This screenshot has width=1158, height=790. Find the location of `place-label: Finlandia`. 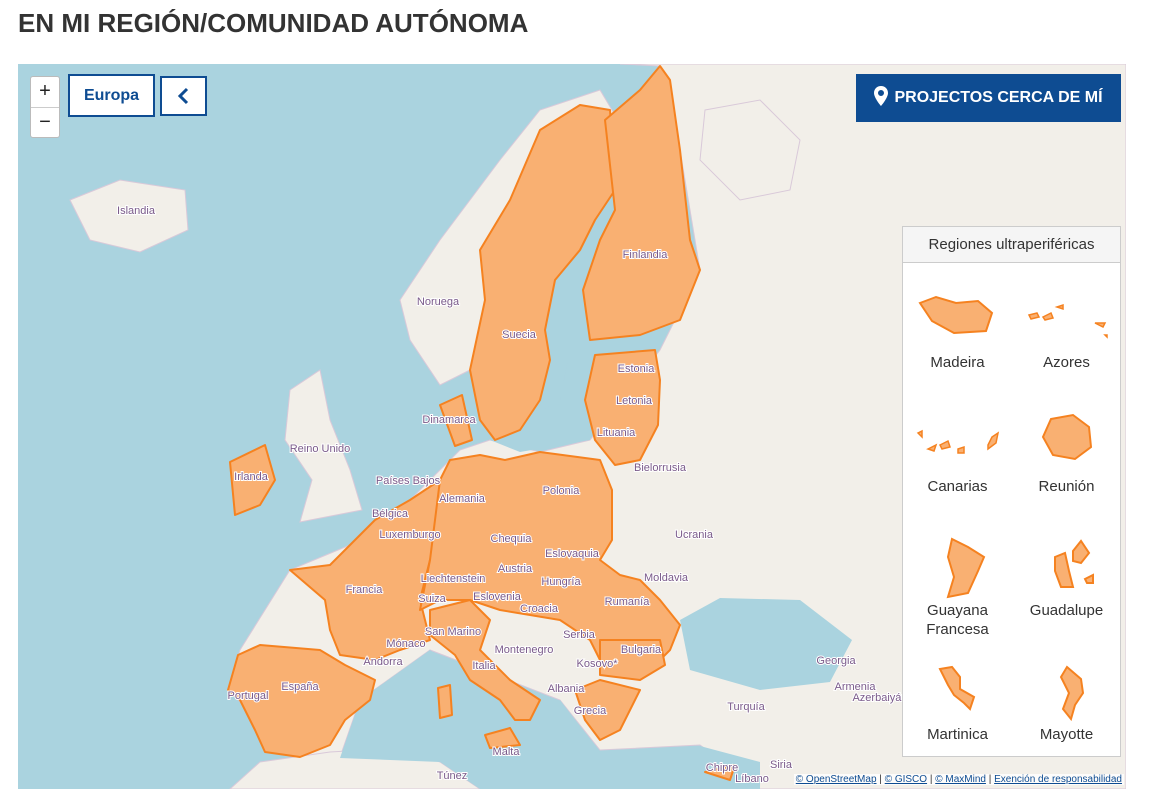

place-label: Finlandia is located at coordinates (646, 255).